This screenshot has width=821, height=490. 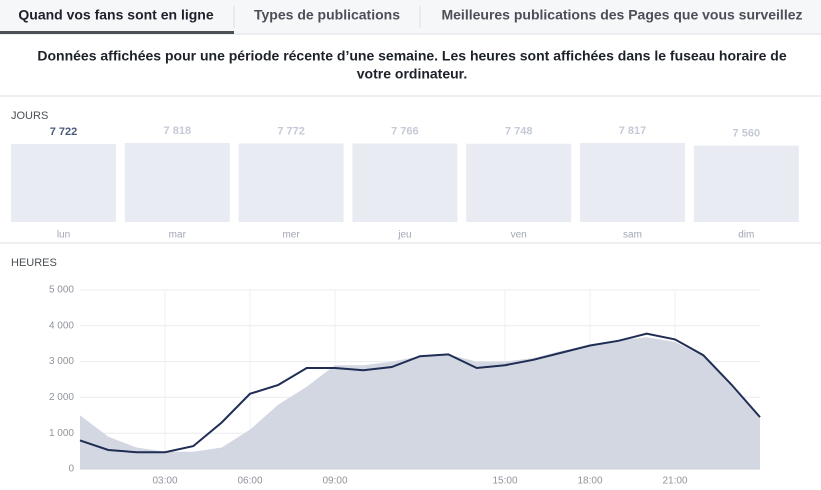 I want to click on day-label: mar, so click(x=178, y=235).